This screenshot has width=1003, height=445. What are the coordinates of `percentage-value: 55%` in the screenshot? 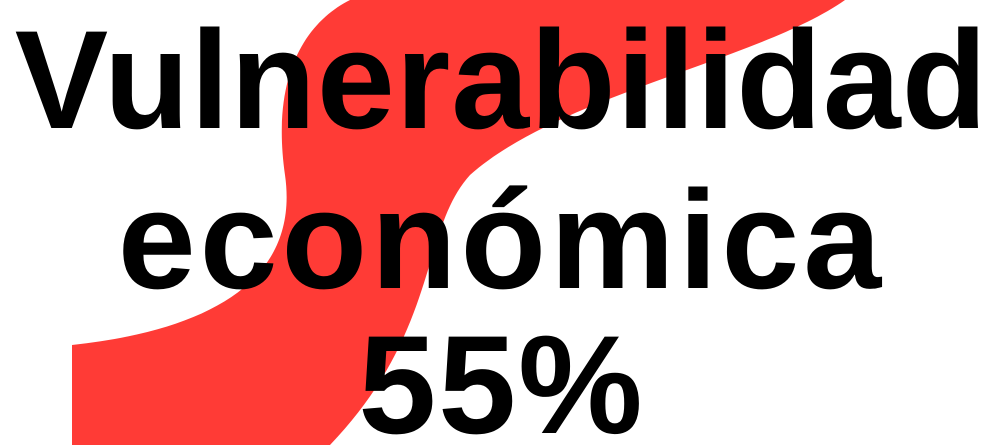 It's located at (501, 375).